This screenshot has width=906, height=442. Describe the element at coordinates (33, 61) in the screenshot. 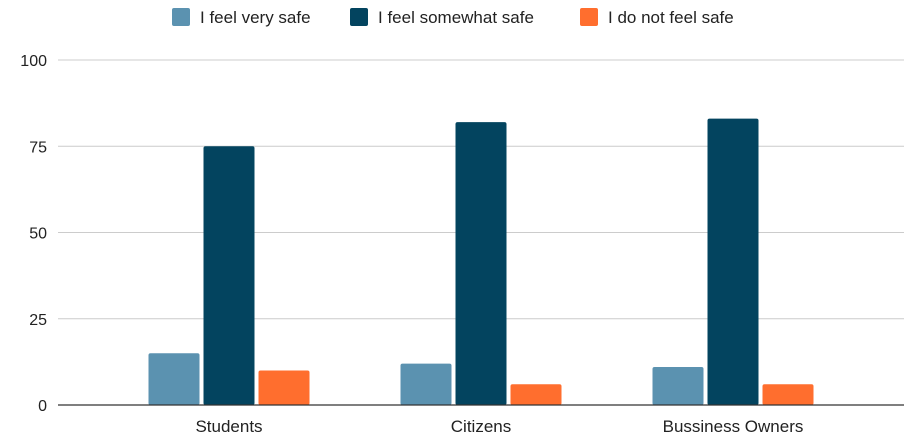

I see `y-tick-label: 100` at that location.